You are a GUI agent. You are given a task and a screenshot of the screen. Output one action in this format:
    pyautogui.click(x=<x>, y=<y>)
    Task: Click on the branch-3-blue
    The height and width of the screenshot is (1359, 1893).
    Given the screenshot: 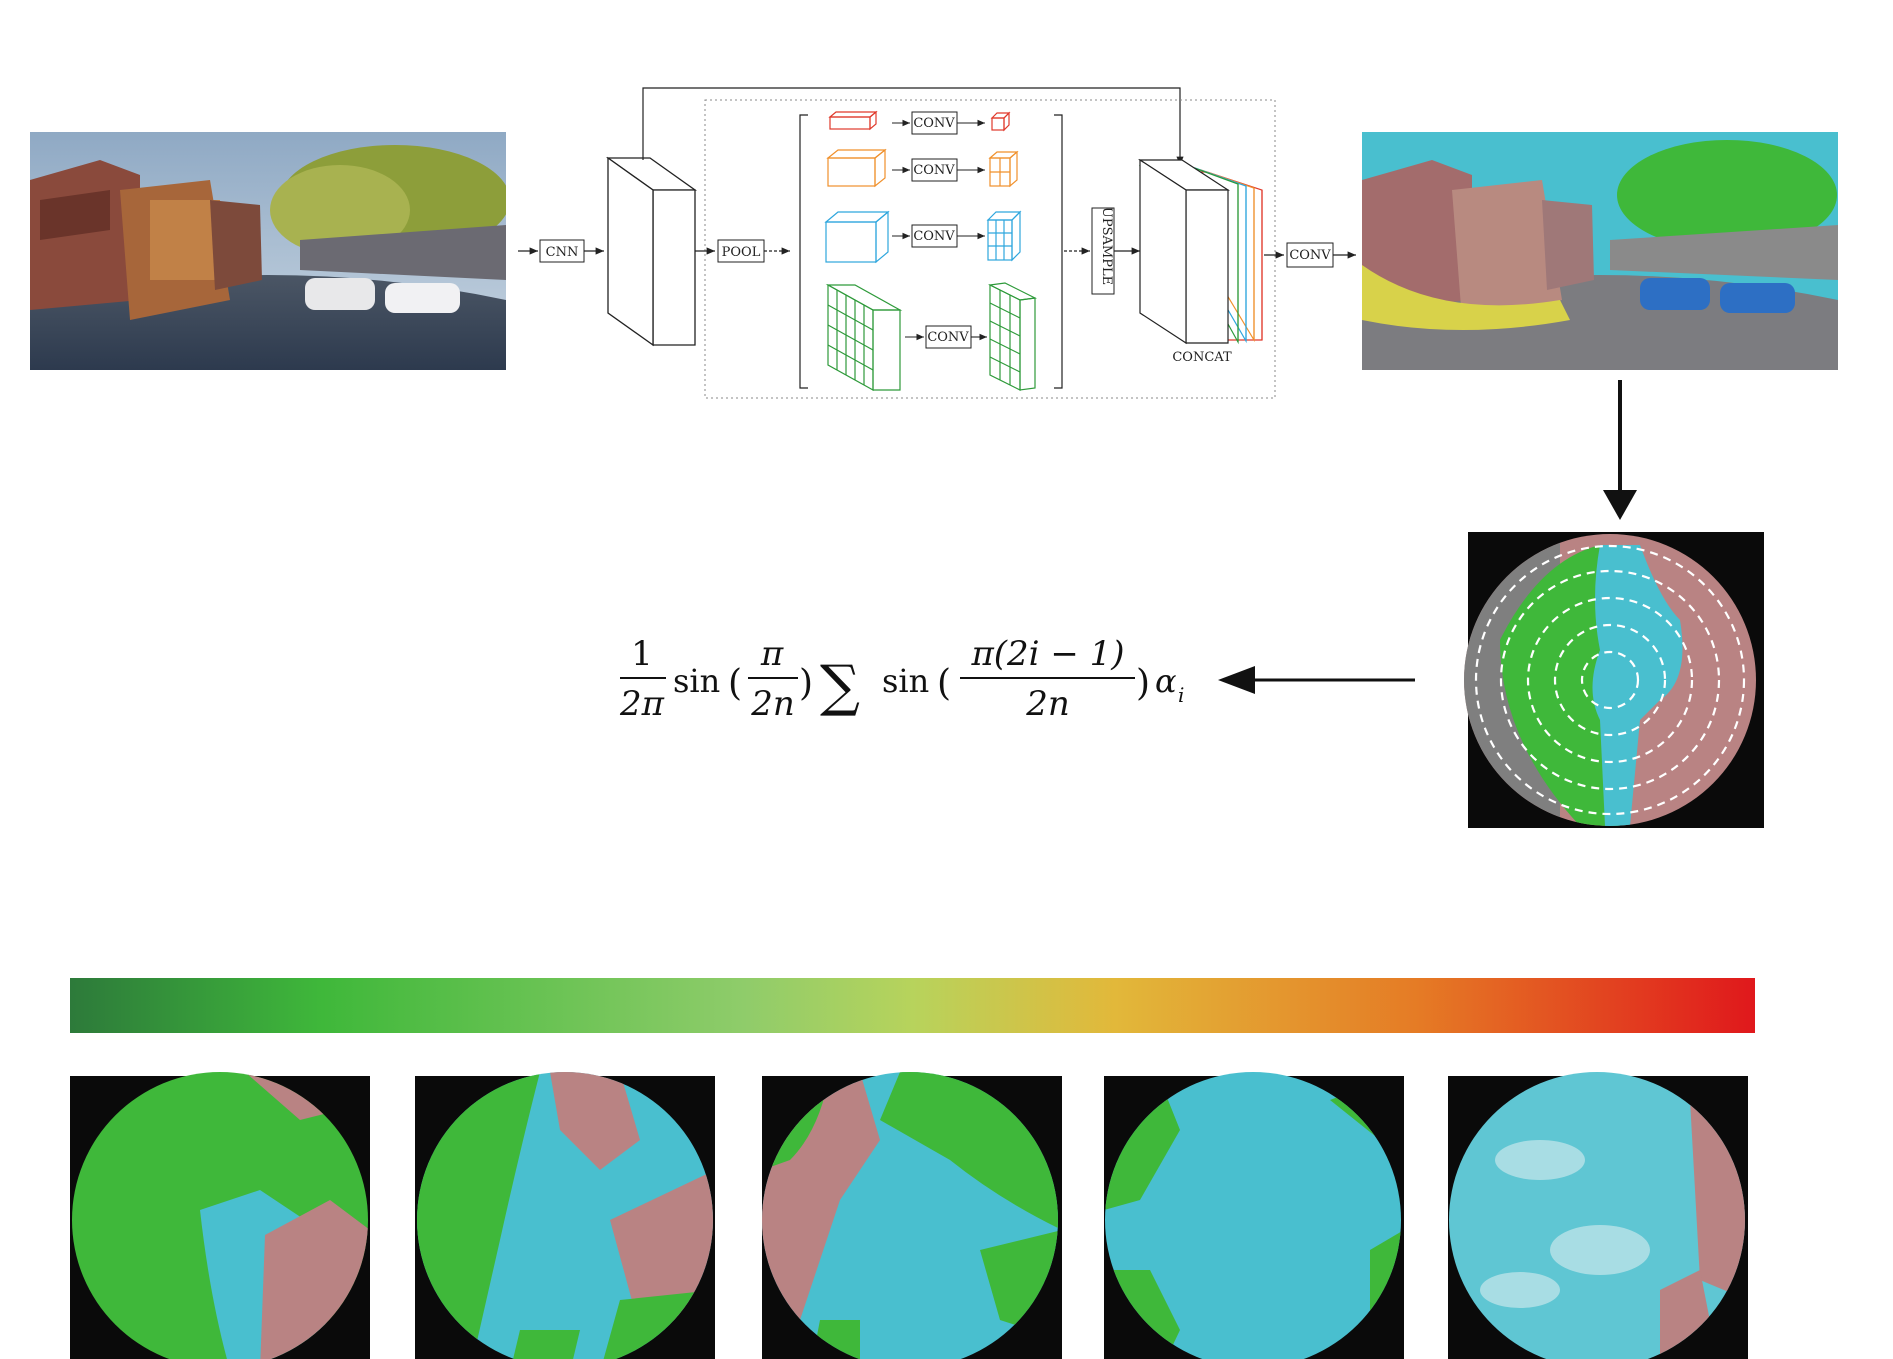 What is the action you would take?
    pyautogui.click(x=923, y=237)
    